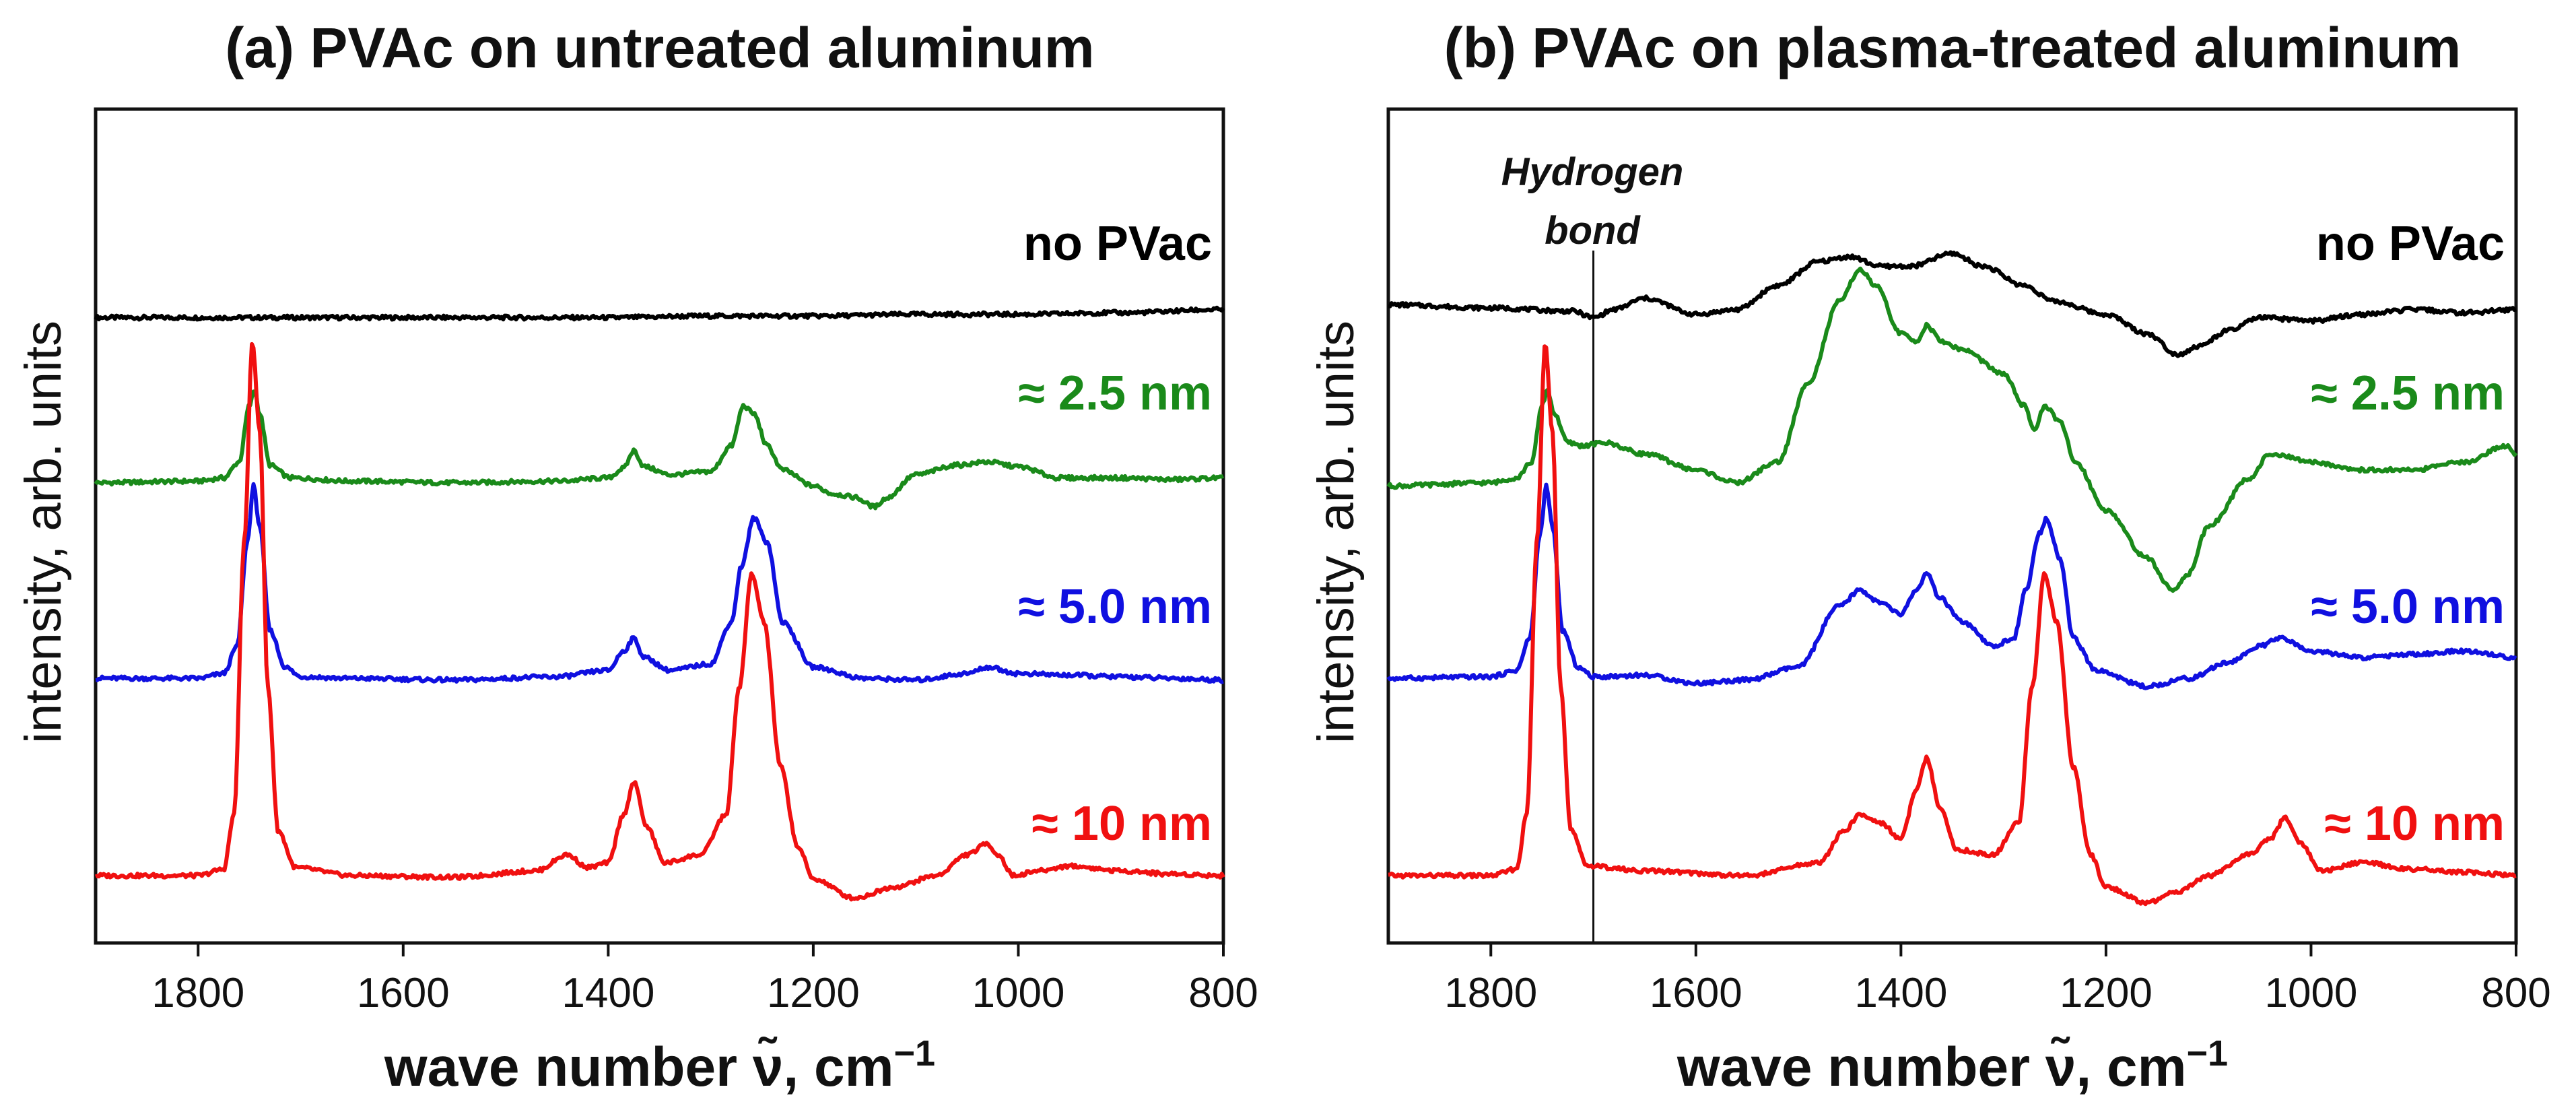 The image size is (2576, 1110). What do you see at coordinates (2106, 993) in the screenshot?
I see `panel-b-x-tick-label-1200: 1200` at bounding box center [2106, 993].